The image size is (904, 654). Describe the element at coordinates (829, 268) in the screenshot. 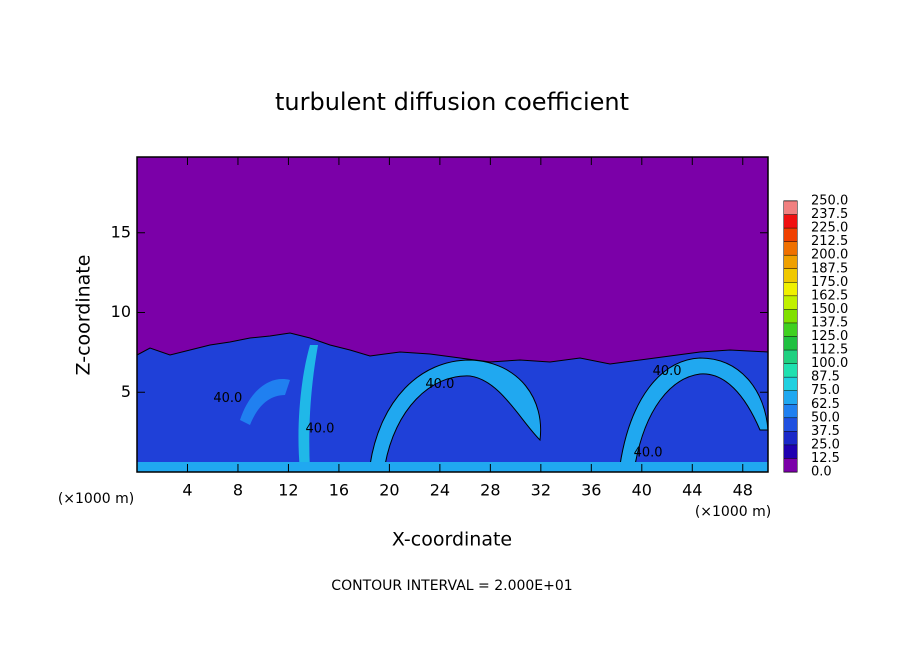

I see `colorbar-label: 187.5` at that location.